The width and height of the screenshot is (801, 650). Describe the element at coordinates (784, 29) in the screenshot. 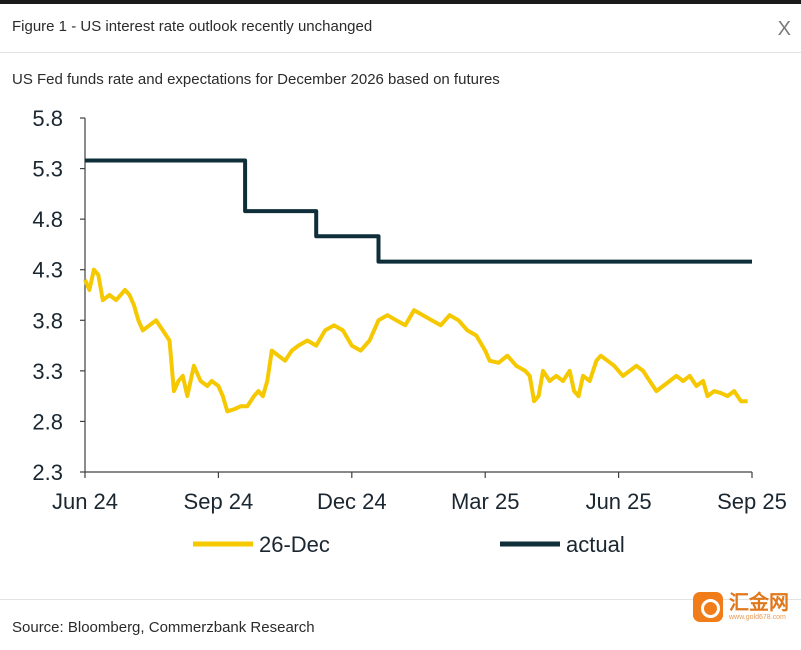

I see `close-button: X` at that location.